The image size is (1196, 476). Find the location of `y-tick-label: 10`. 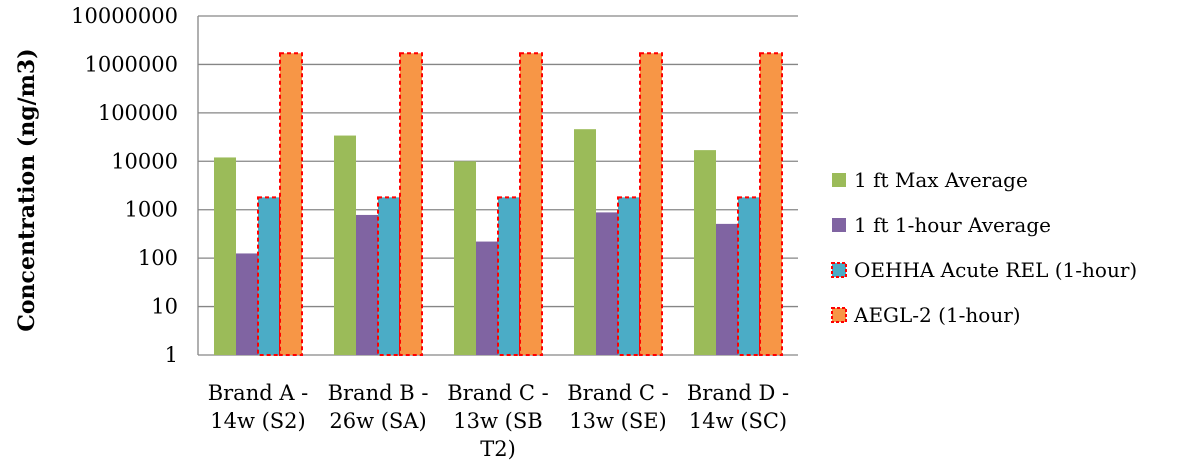

y-tick-label: 10 is located at coordinates (164, 307).